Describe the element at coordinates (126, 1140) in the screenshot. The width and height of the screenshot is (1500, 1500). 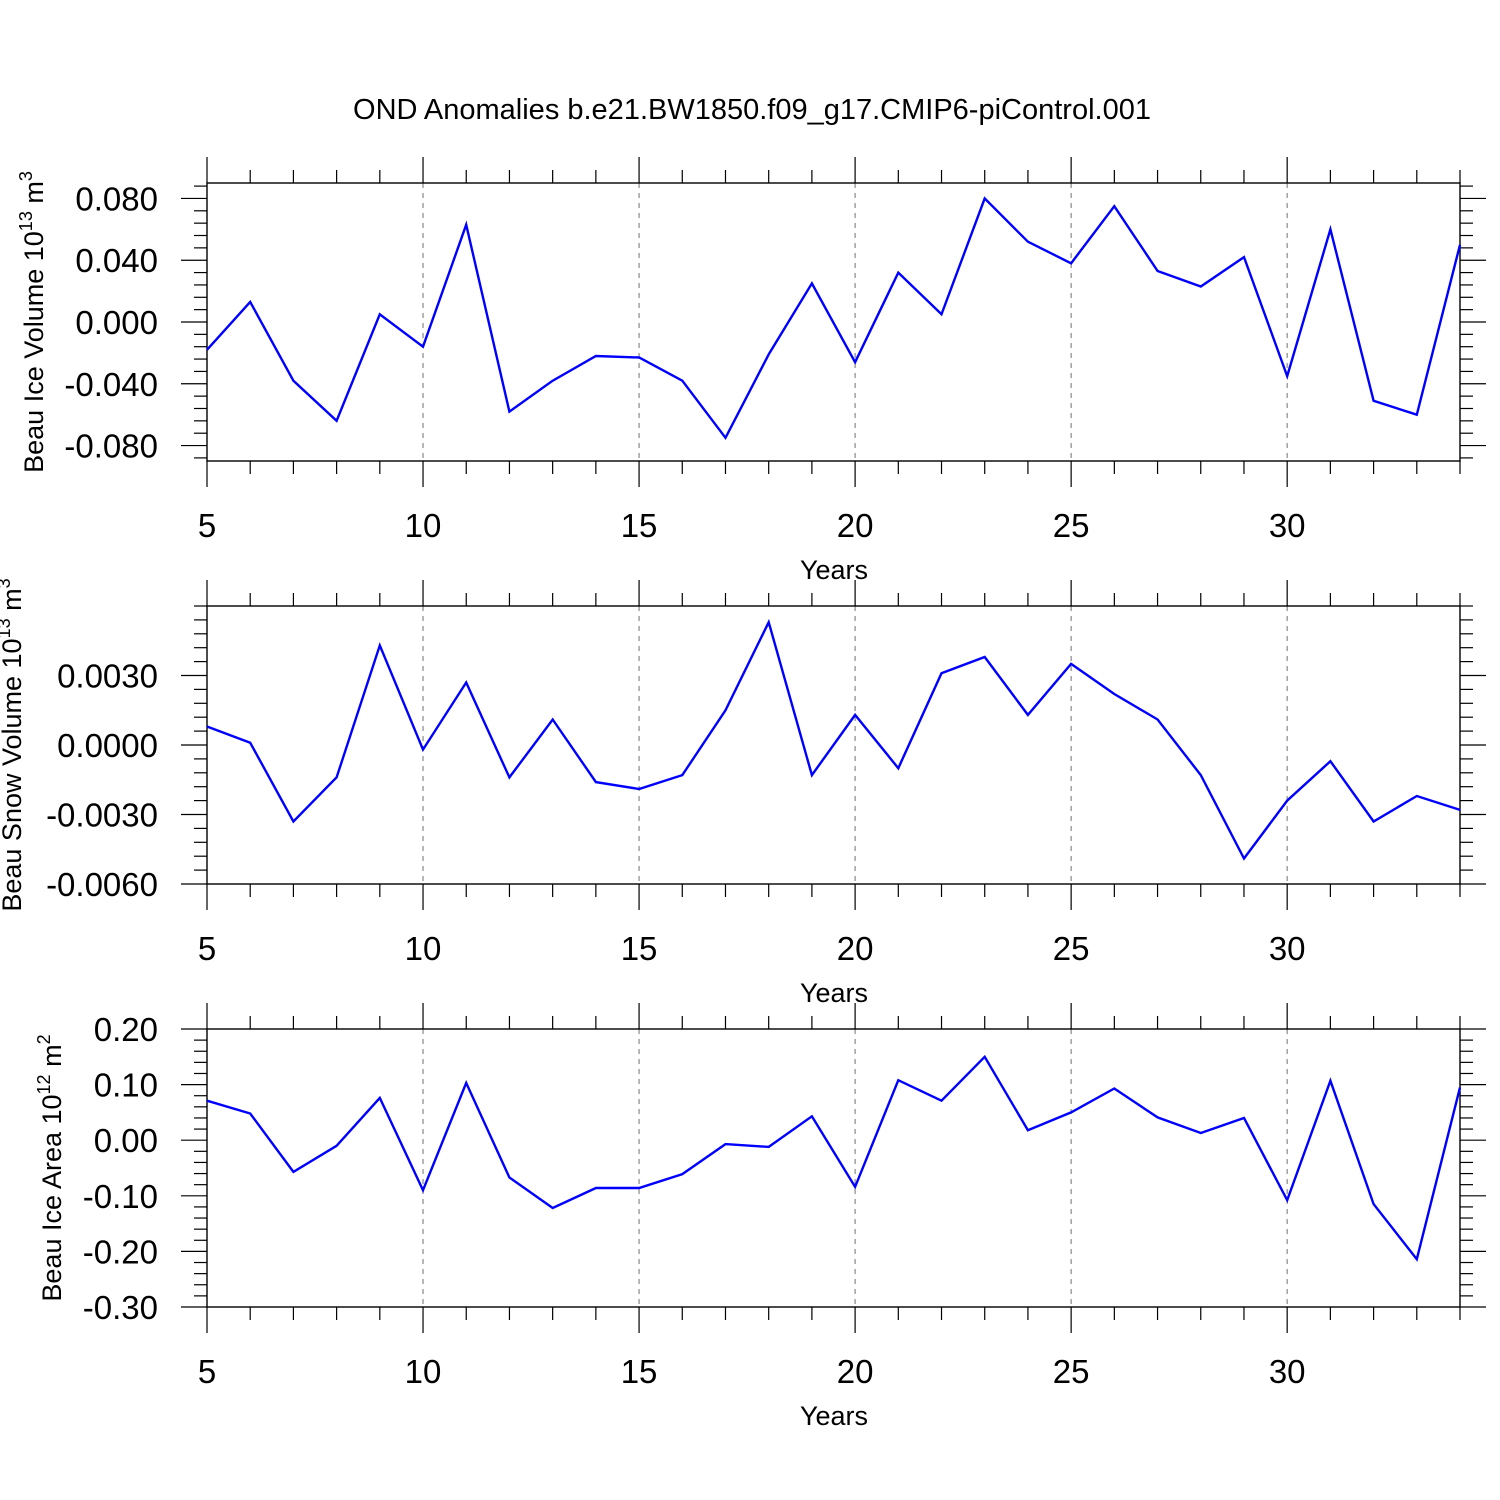
I see `y-tick-label: 0.00` at that location.